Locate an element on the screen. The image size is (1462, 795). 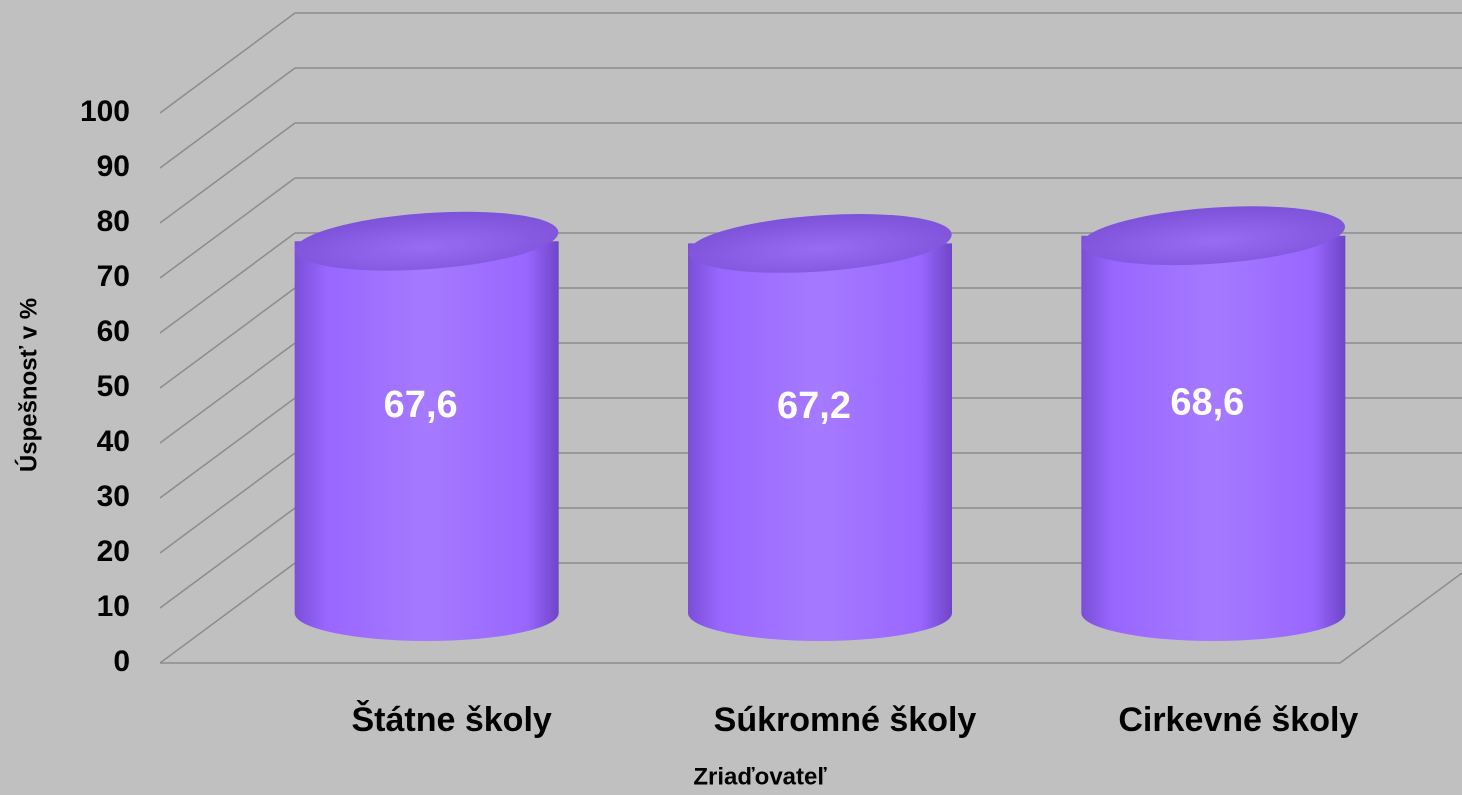
y-tick-label: 100 is located at coordinates (105, 111).